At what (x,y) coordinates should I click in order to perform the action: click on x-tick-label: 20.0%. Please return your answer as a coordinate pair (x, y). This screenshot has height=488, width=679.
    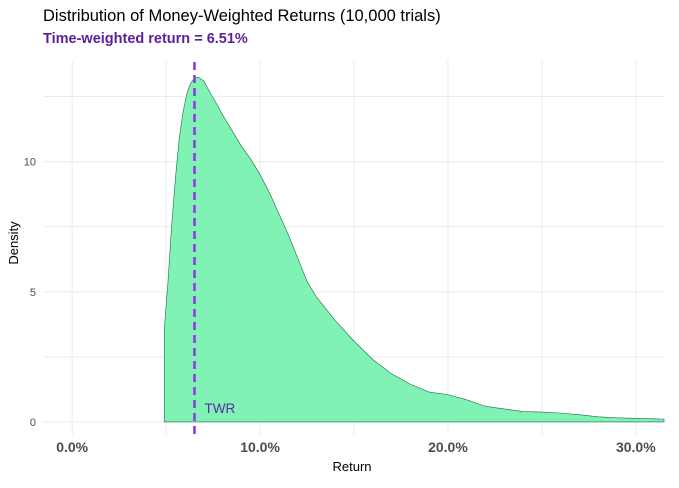
    Looking at the image, I should click on (448, 447).